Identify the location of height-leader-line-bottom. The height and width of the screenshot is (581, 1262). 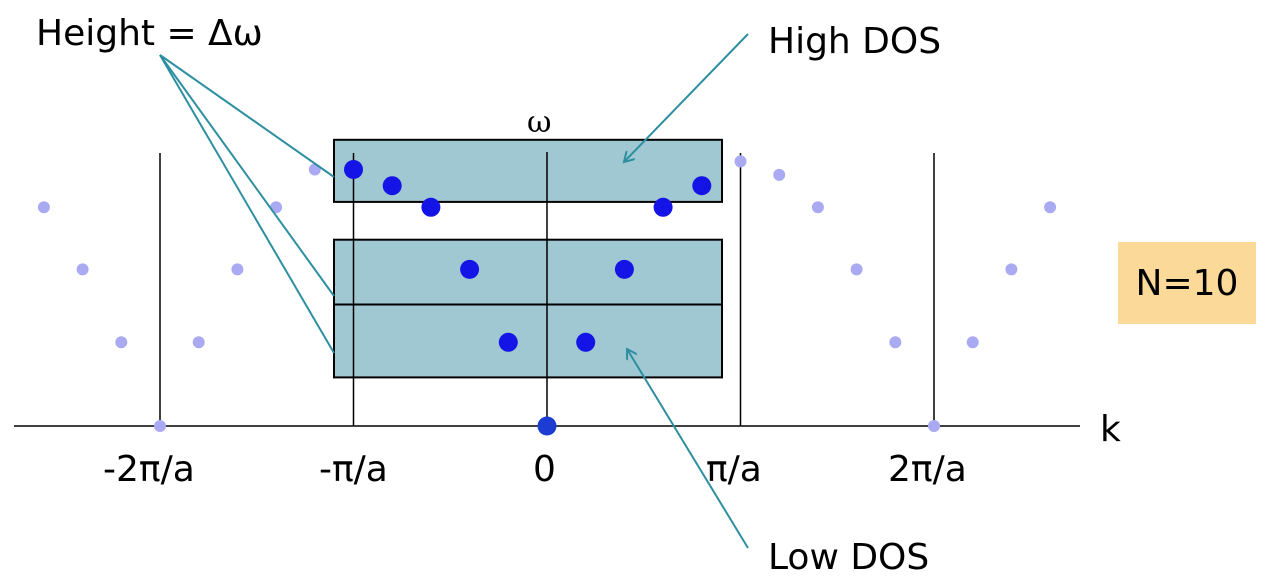
(247, 204).